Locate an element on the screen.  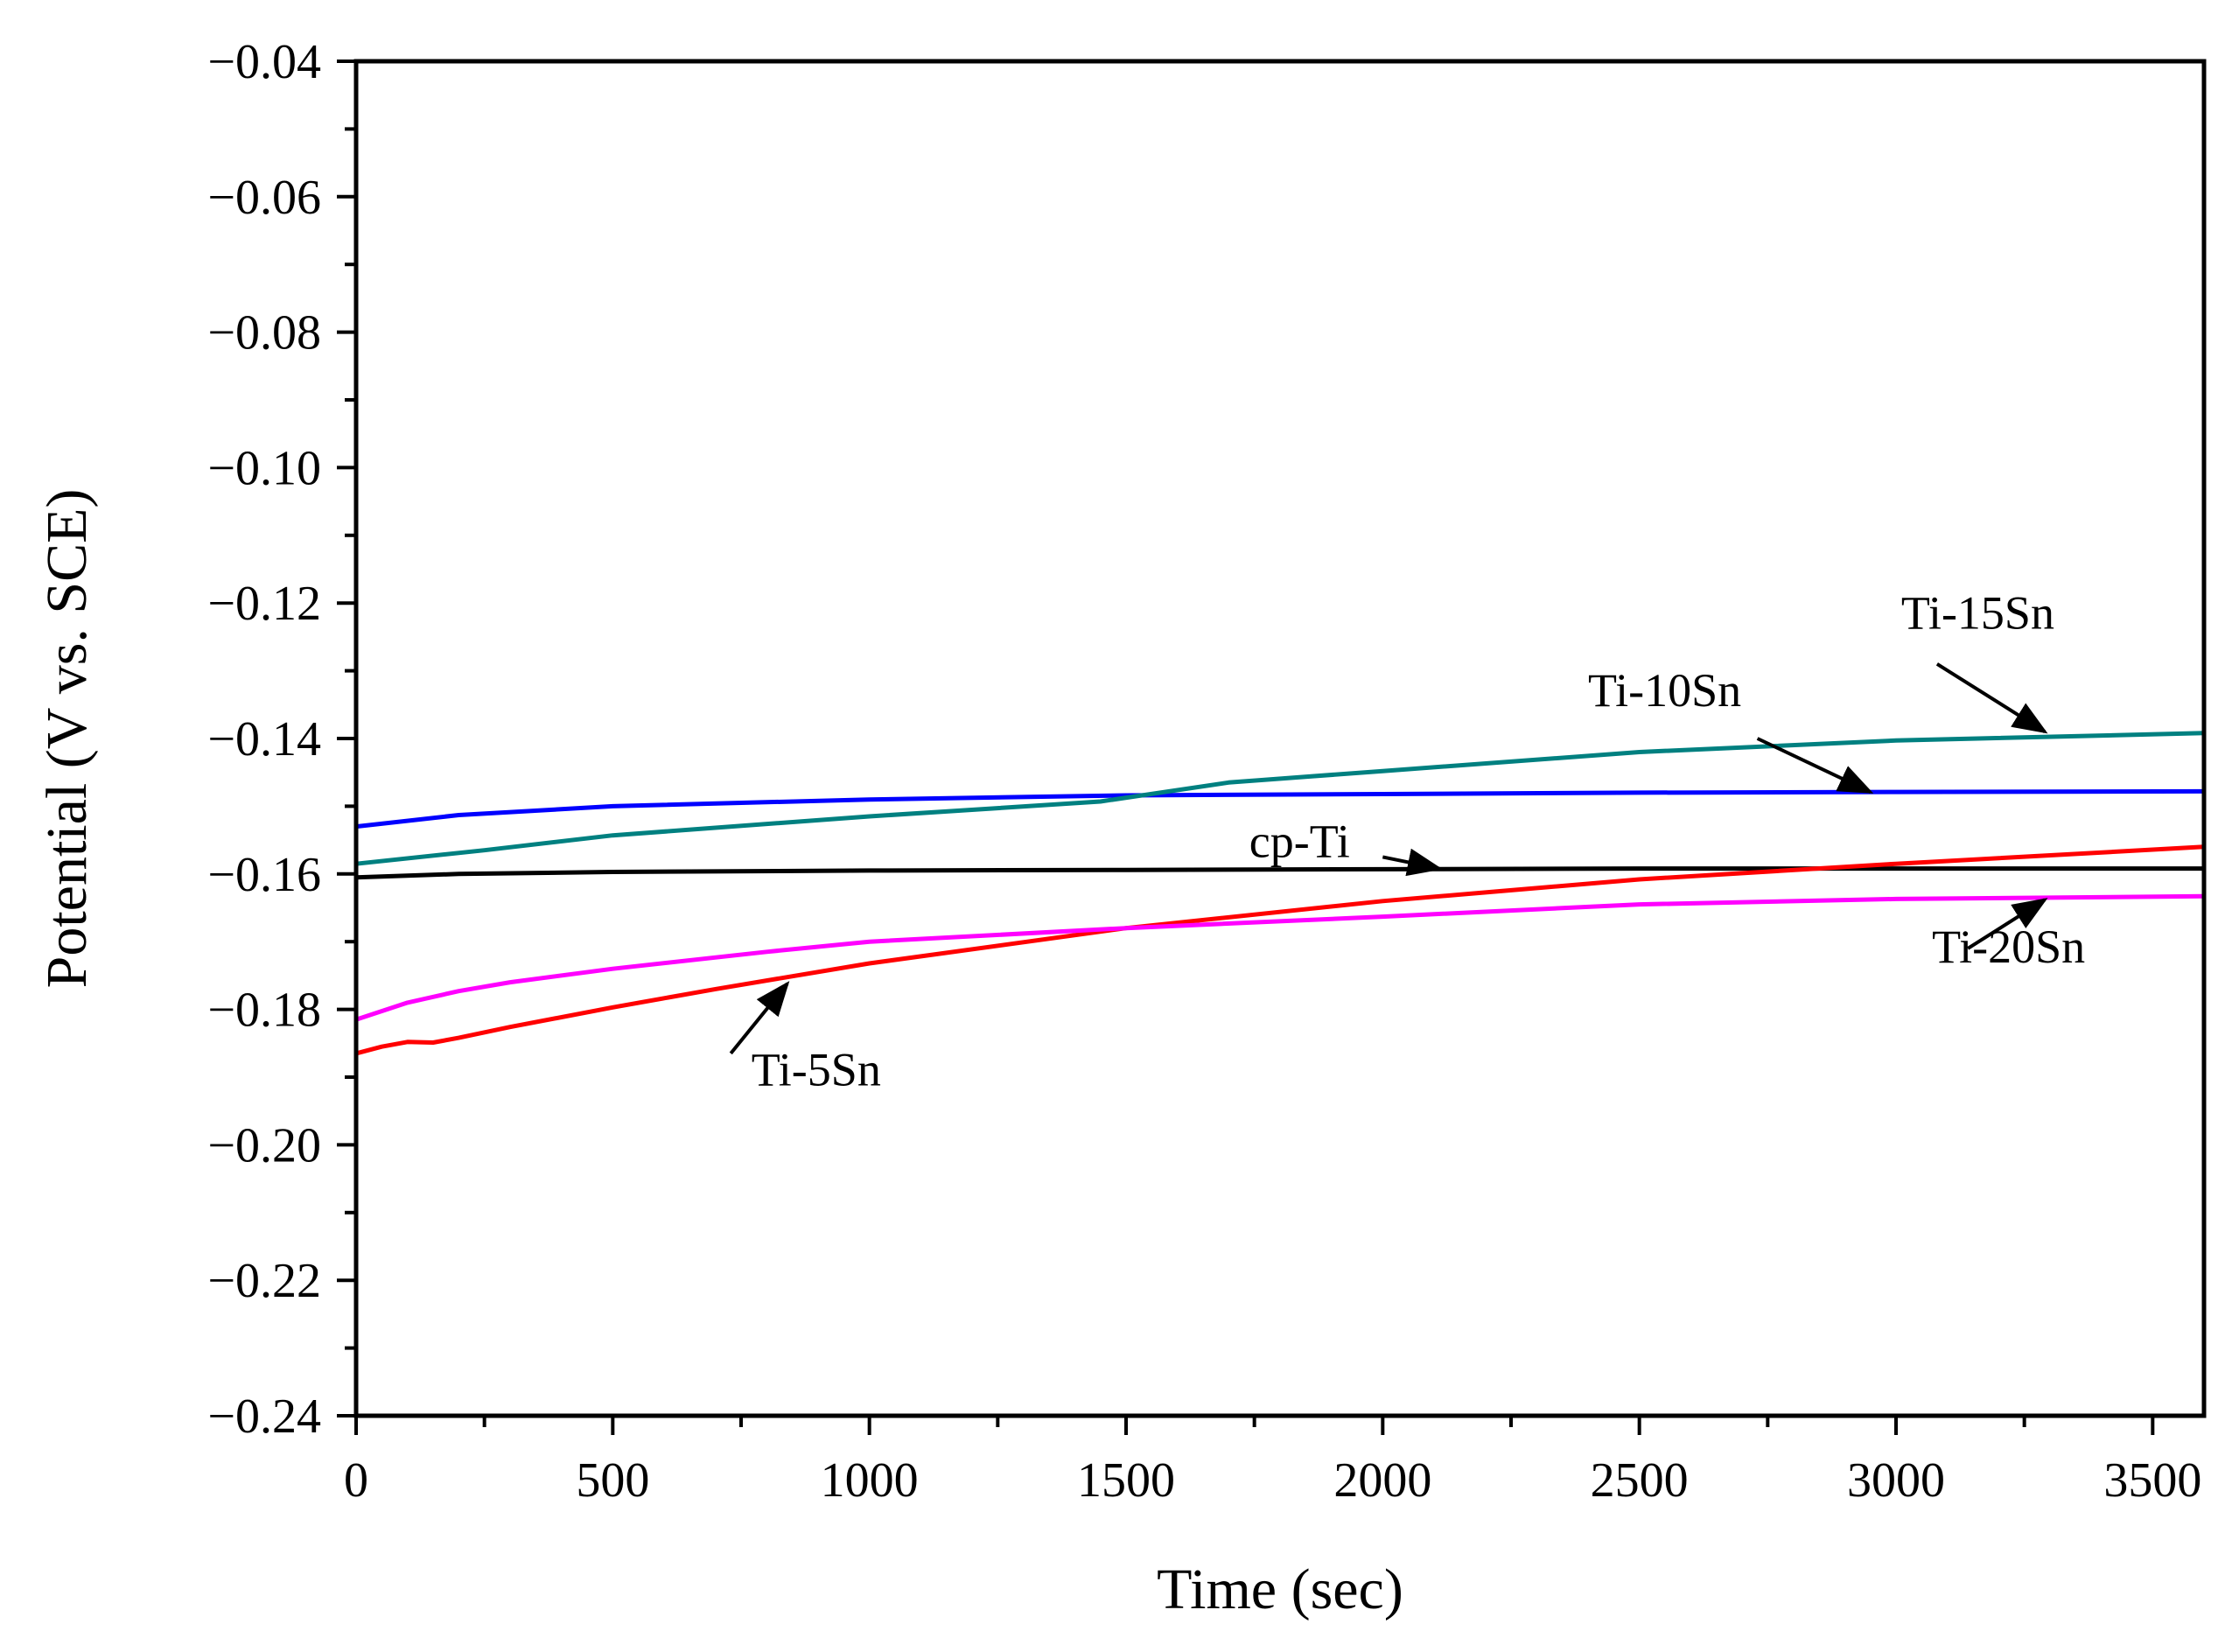
series-line-ti-20sn is located at coordinates (1280, 957).